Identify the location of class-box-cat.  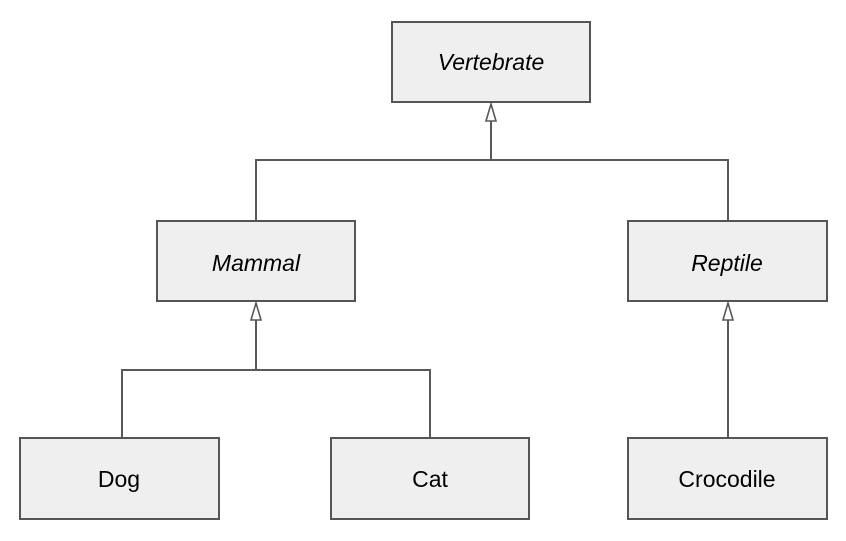
(430, 478).